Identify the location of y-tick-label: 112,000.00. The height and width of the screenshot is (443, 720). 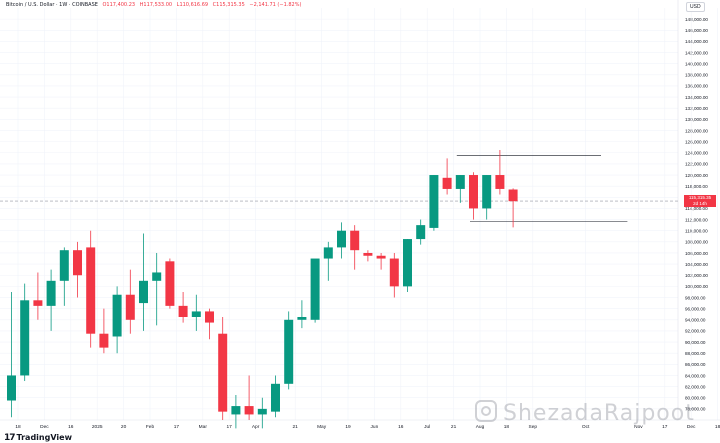
(696, 219).